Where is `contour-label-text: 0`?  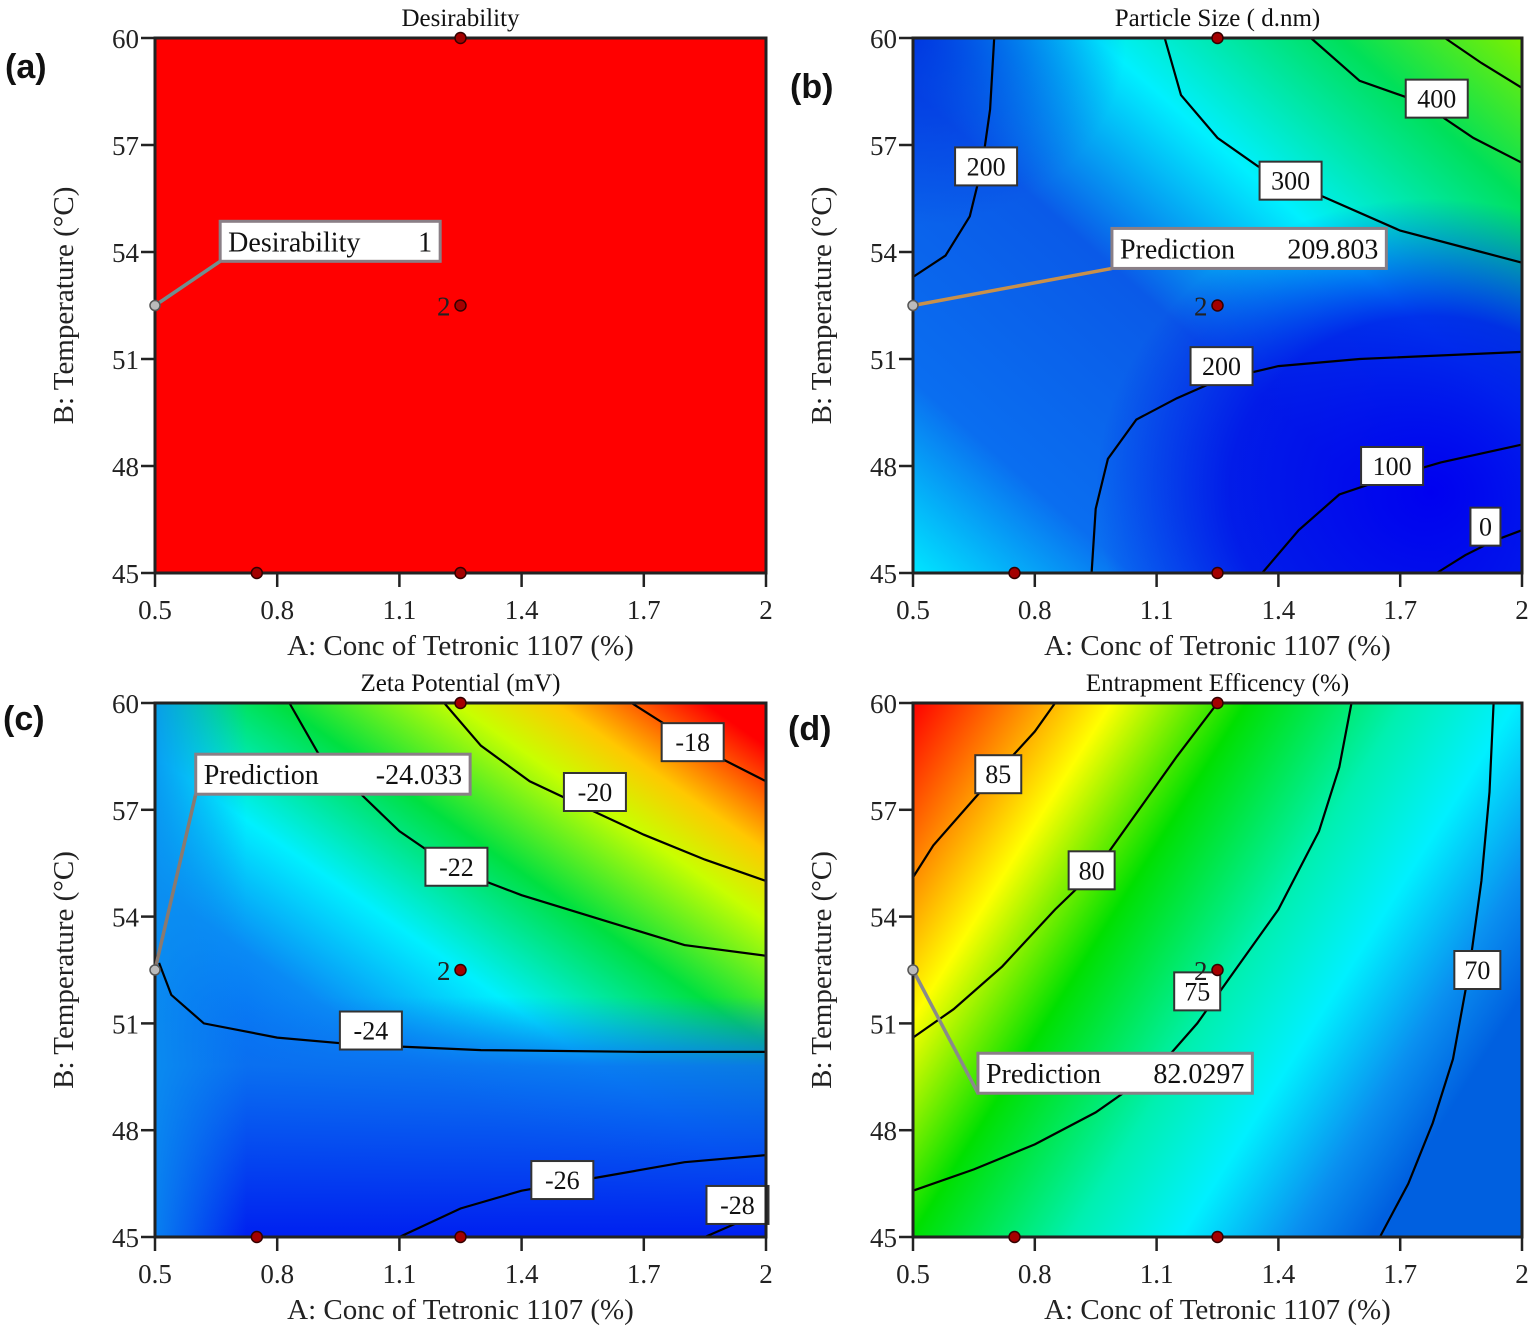 contour-label-text: 0 is located at coordinates (1485, 527).